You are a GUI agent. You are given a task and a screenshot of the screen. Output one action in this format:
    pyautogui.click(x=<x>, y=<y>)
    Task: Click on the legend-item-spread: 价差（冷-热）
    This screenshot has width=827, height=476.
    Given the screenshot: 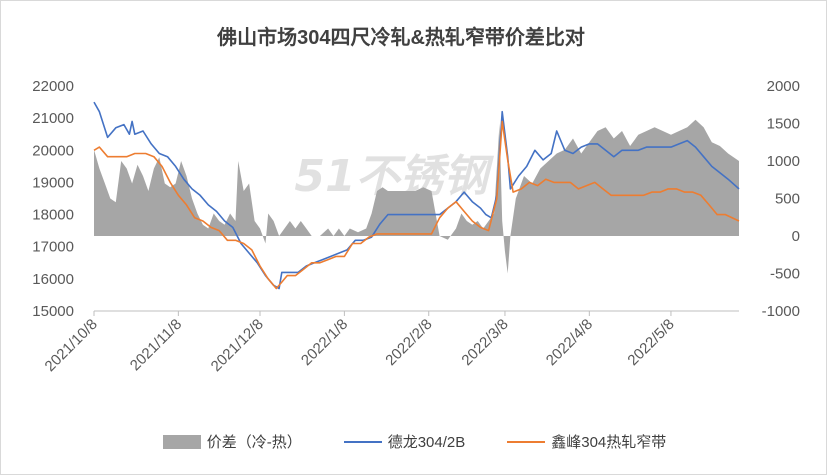 What is the action you would take?
    pyautogui.click(x=232, y=441)
    